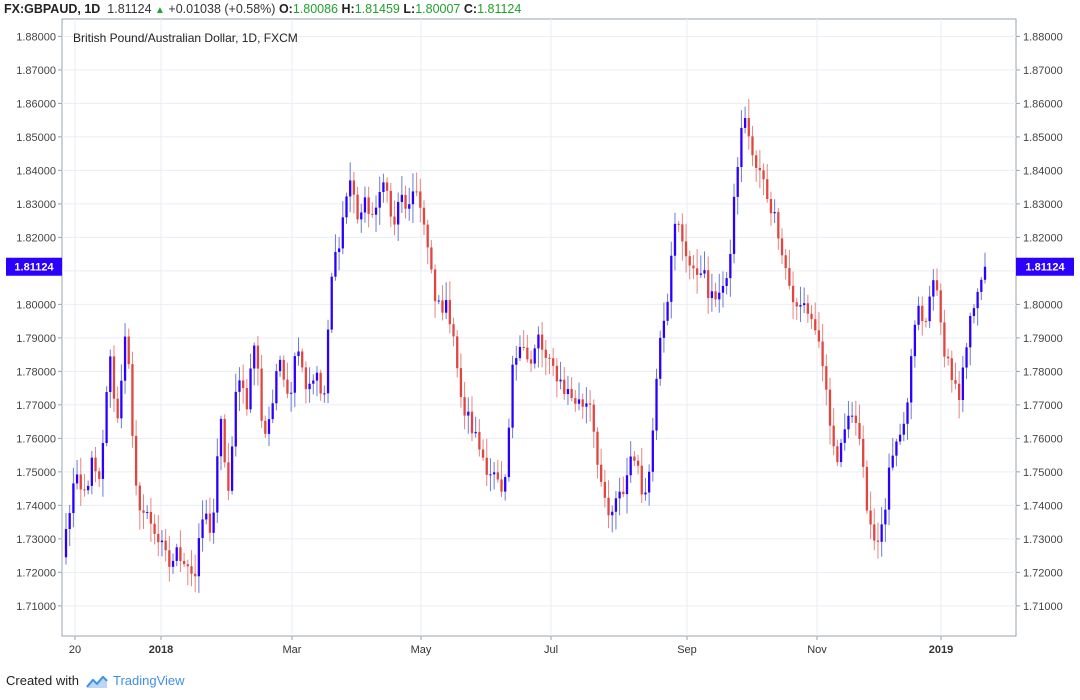 The image size is (1080, 700). What do you see at coordinates (438, 9) in the screenshot?
I see `low-value: 1.80007` at bounding box center [438, 9].